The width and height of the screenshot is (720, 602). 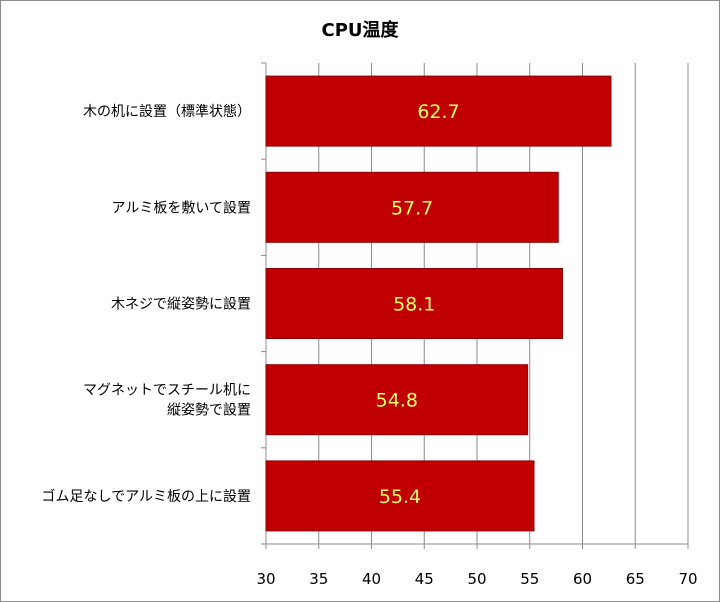 What do you see at coordinates (360, 30) in the screenshot?
I see `chart-title: CPU温度` at bounding box center [360, 30].